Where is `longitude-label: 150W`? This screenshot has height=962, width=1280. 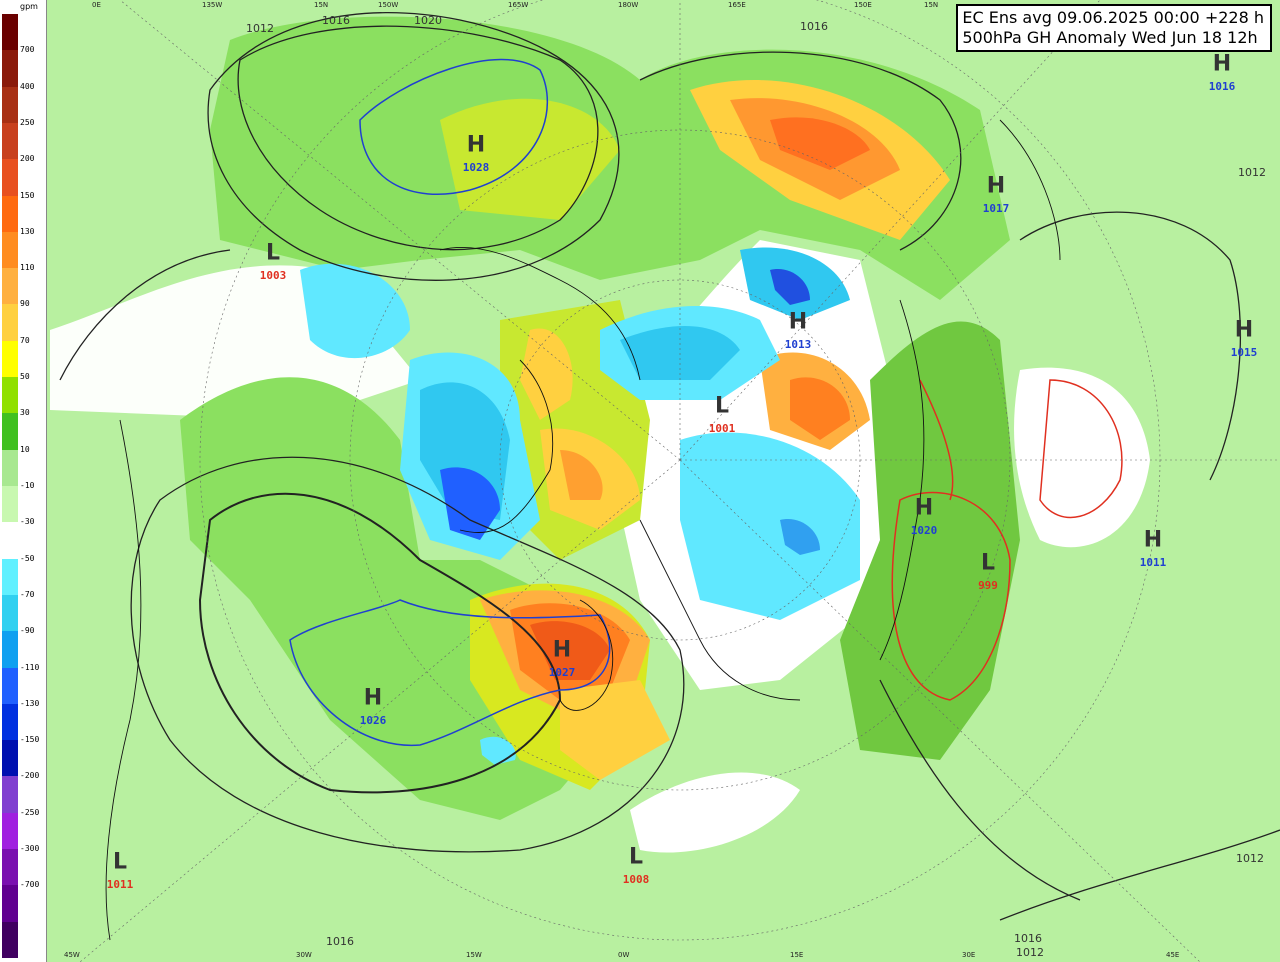
longitude-label: 150W is located at coordinates (388, 5).